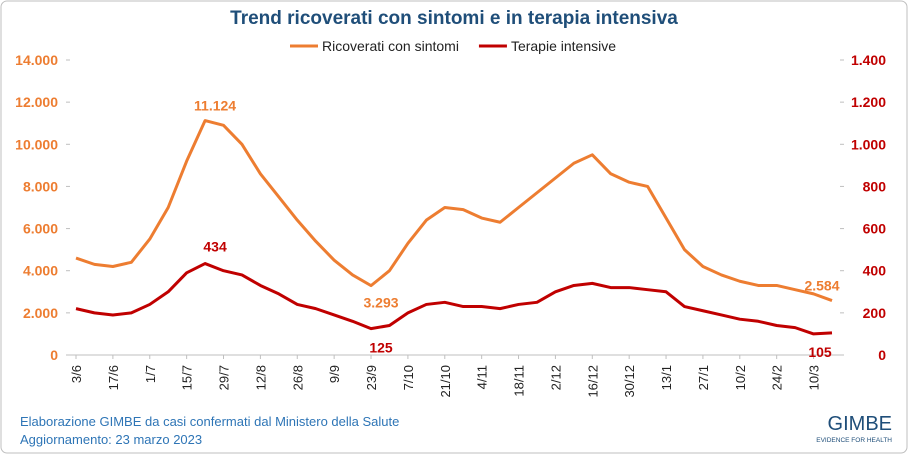 The height and width of the screenshot is (459, 908). What do you see at coordinates (187, 377) in the screenshot?
I see `x-tick-label: 15/7` at bounding box center [187, 377].